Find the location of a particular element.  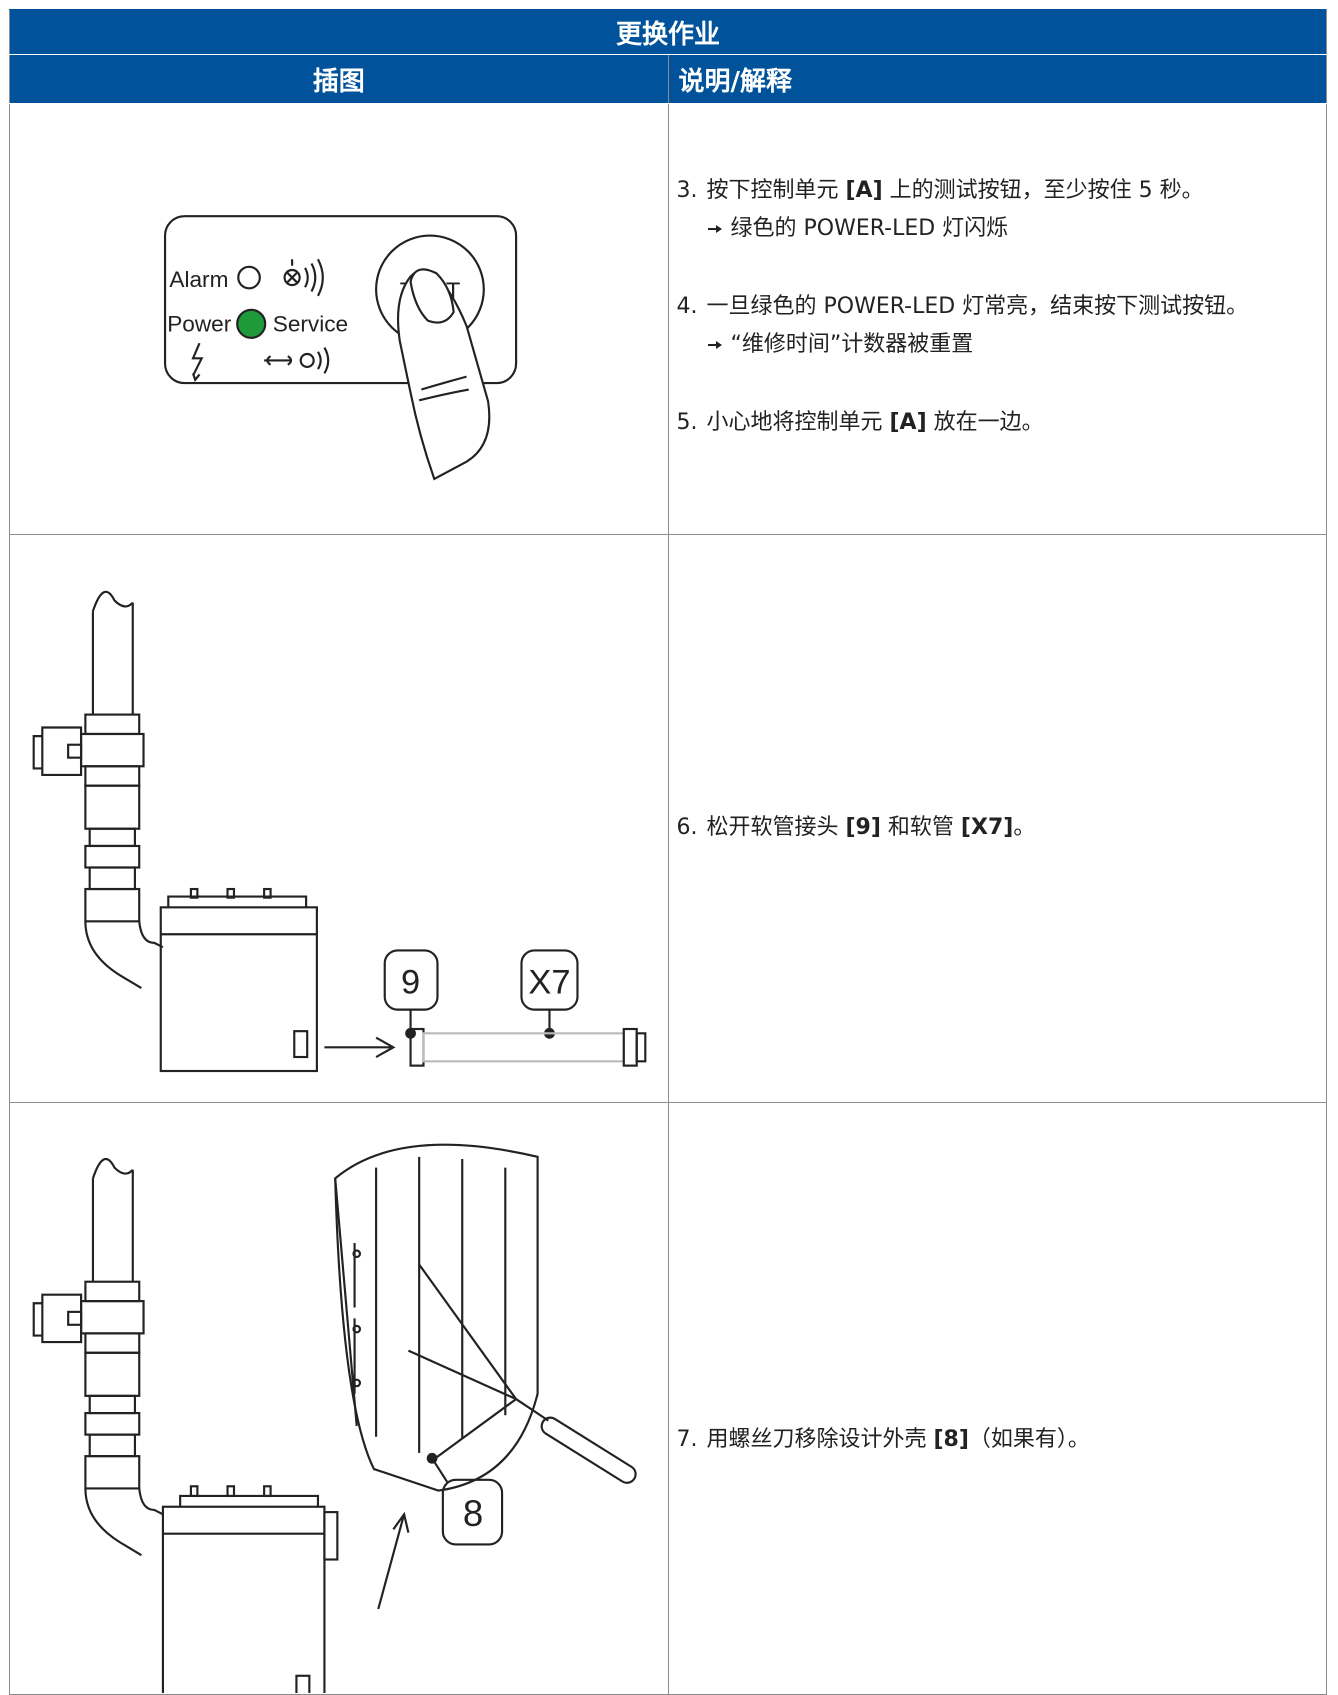

step: 5. 小心地将控制单元 [A] 放在一边。 is located at coordinates (996, 423).